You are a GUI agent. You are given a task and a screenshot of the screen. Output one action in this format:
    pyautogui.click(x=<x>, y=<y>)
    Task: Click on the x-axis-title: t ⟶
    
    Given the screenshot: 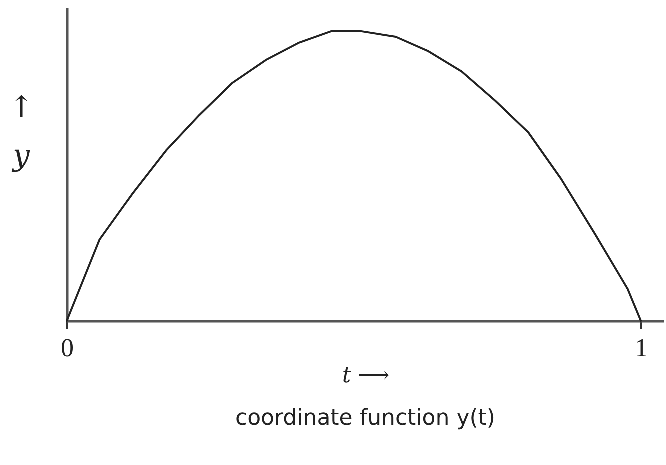 What is the action you would take?
    pyautogui.click(x=366, y=376)
    